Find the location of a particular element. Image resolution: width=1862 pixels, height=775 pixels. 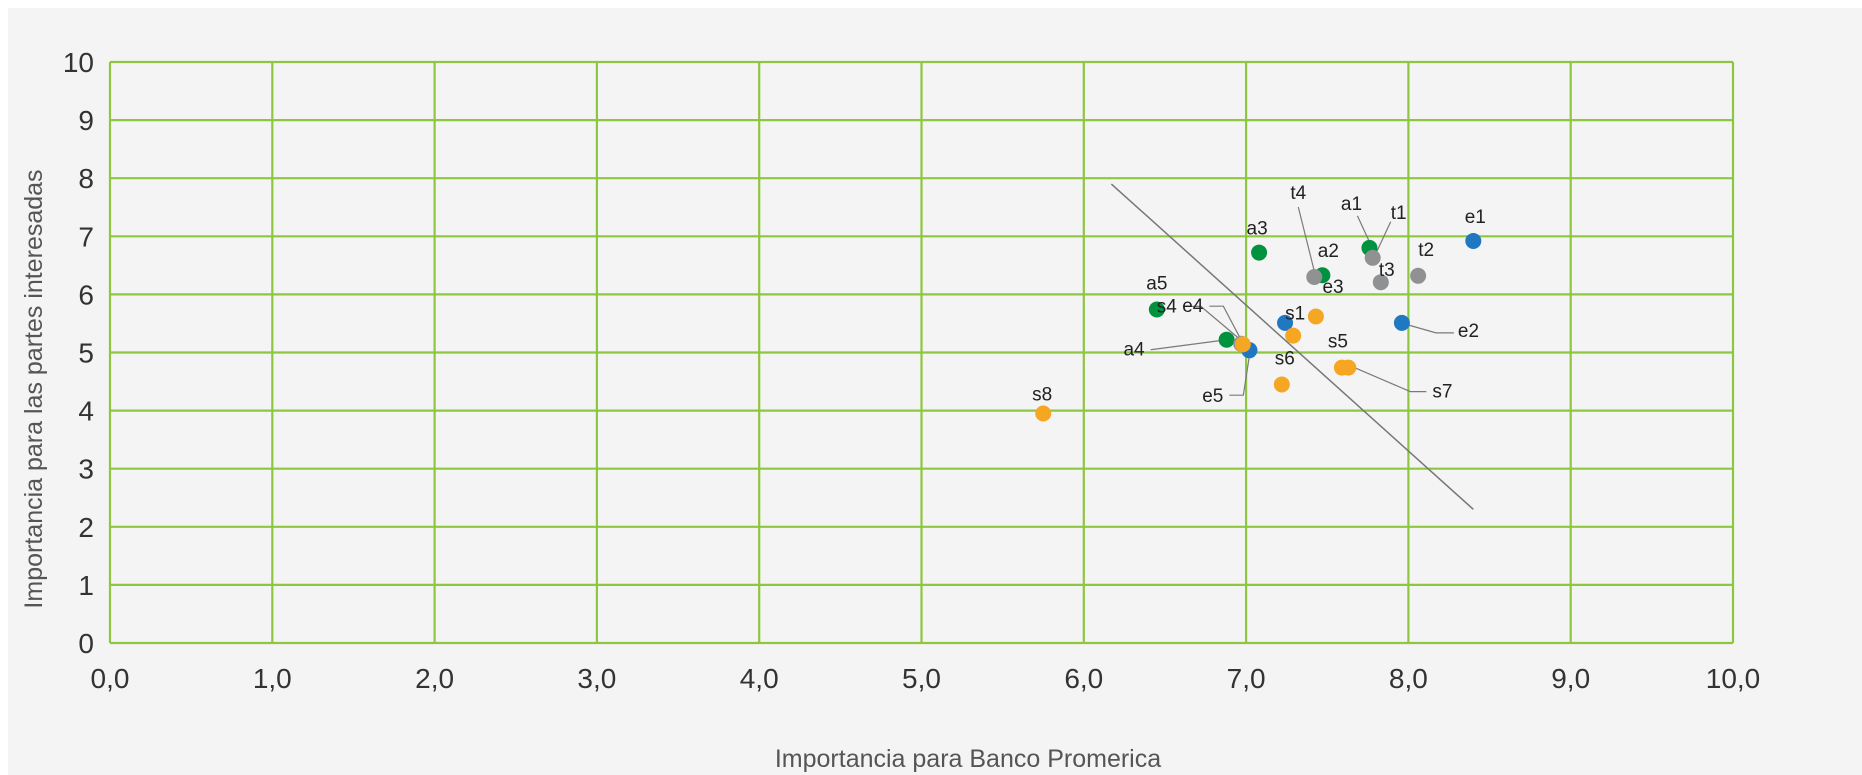

x-tick-label: 2,0 is located at coordinates (434, 678).